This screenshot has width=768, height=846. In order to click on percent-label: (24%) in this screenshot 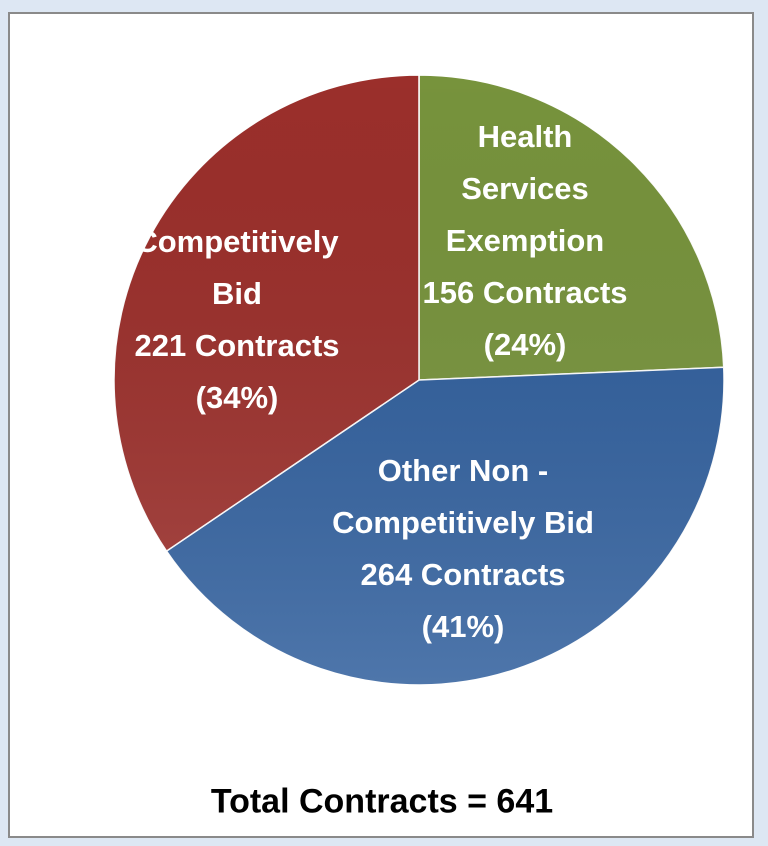, I will do `click(525, 344)`.